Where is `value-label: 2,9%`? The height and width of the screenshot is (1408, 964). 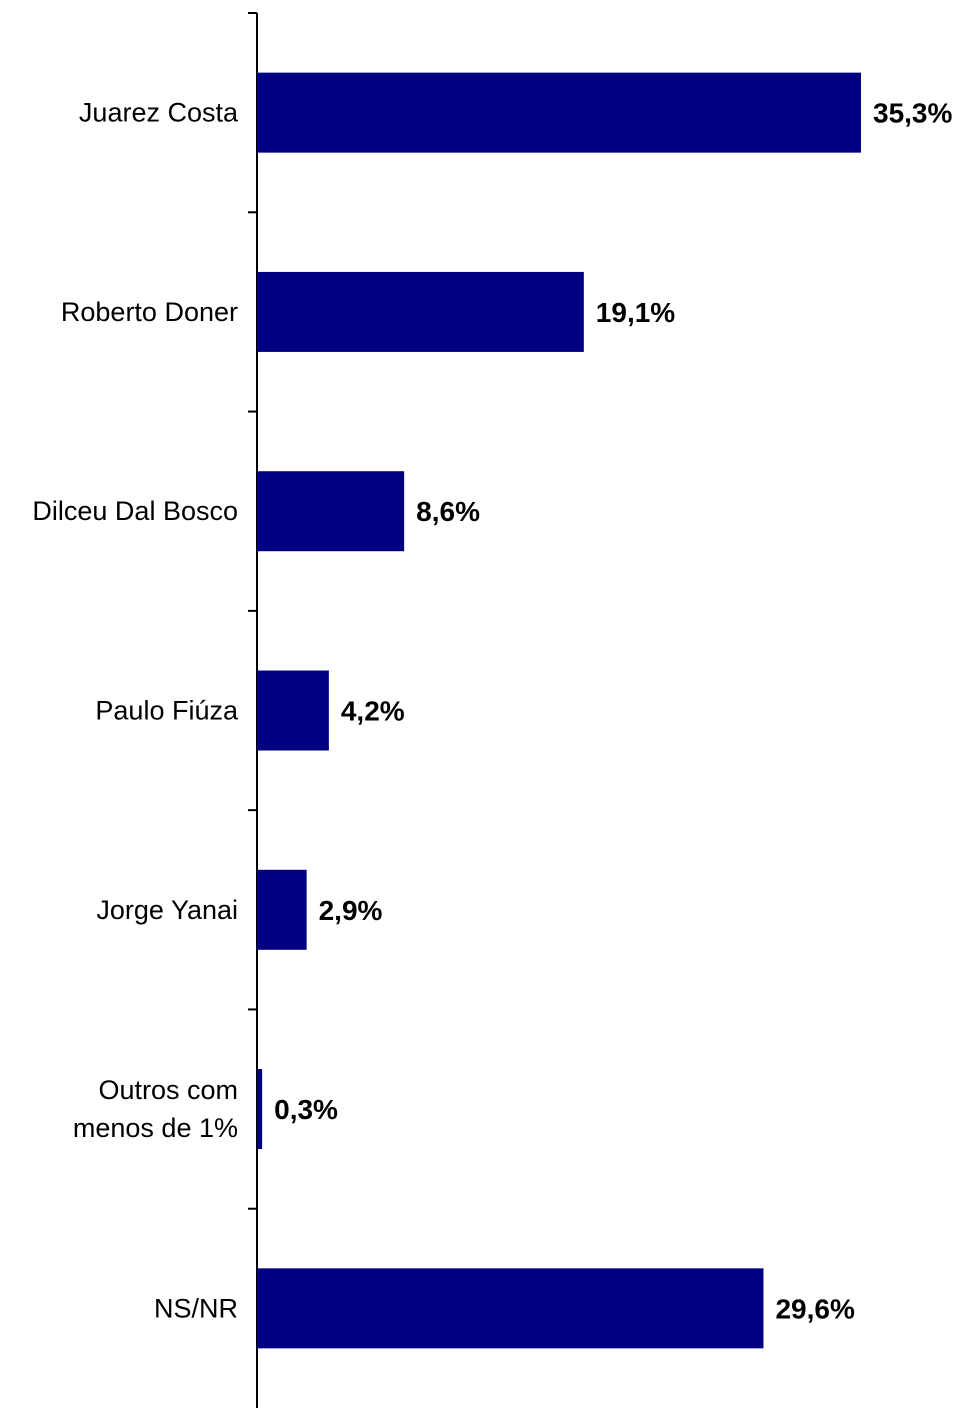
value-label: 2,9% is located at coordinates (351, 910).